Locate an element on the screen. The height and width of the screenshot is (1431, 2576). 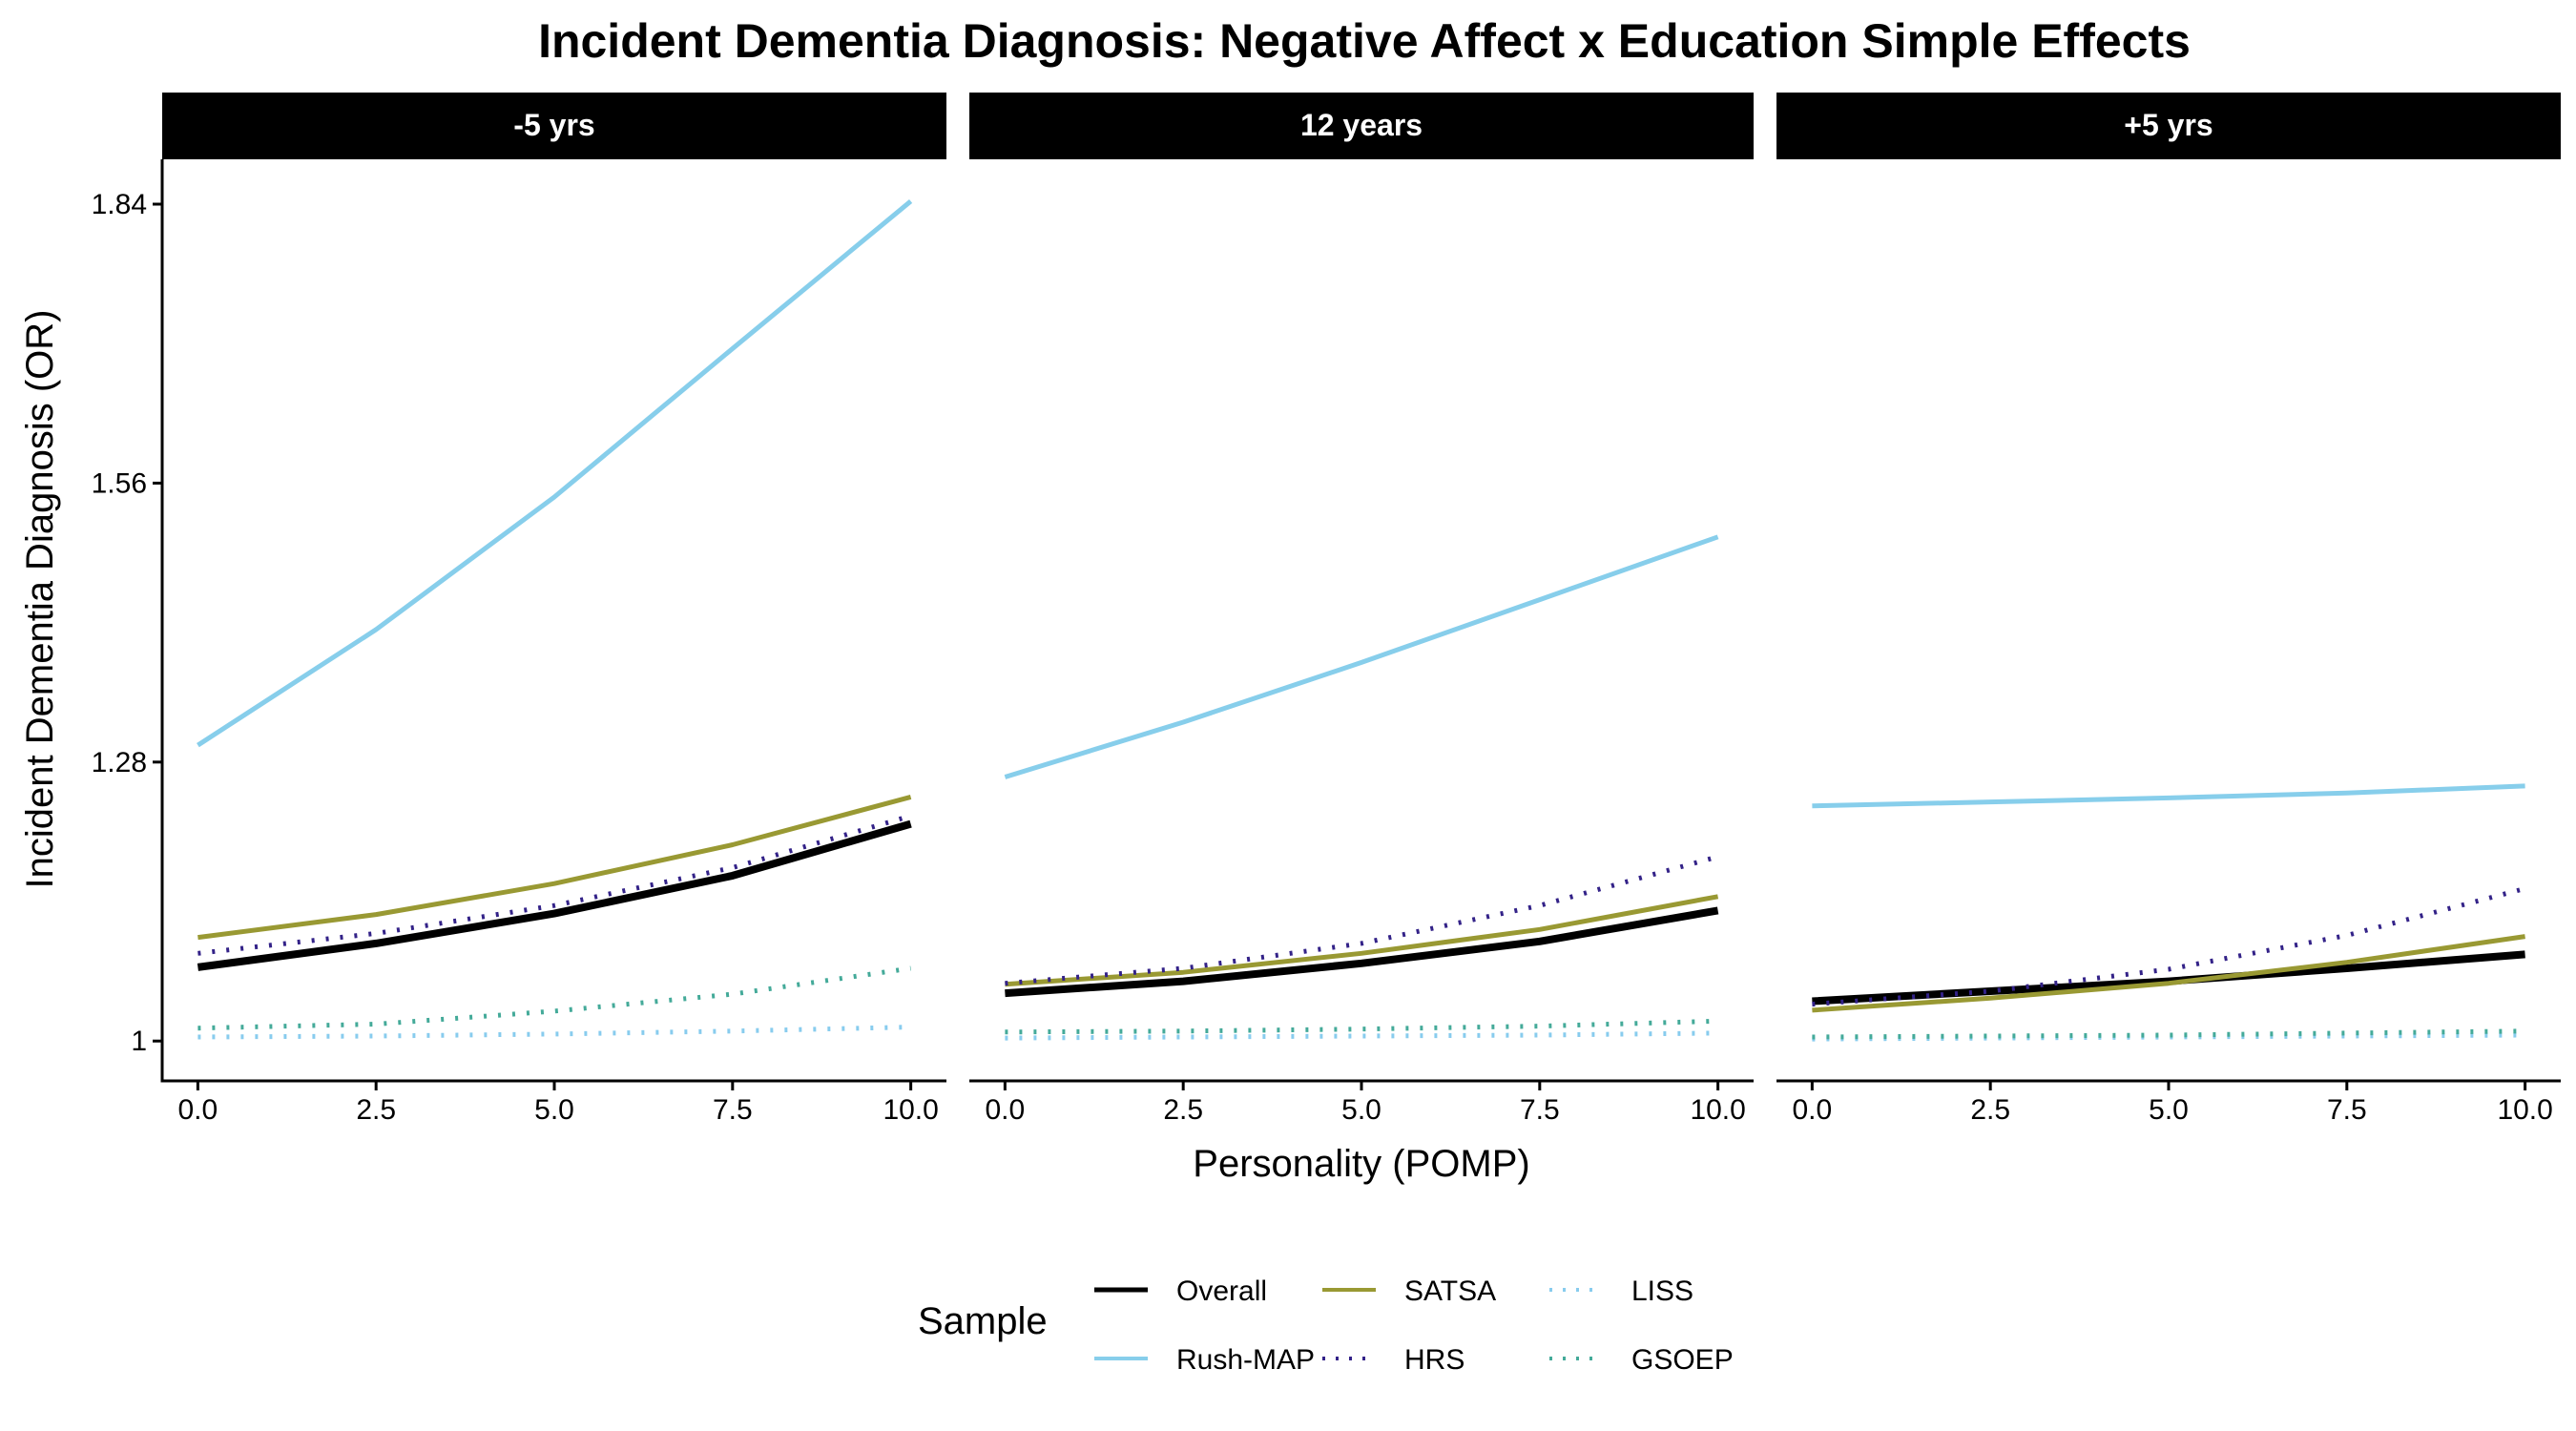
strip-label: -5 yrs is located at coordinates (553, 125).